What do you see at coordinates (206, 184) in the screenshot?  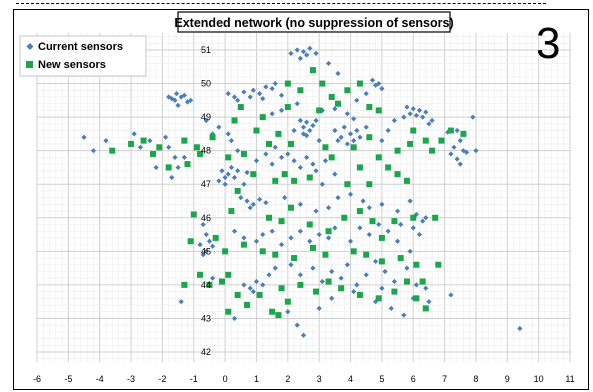 I see `y-tick-label: 47` at bounding box center [206, 184].